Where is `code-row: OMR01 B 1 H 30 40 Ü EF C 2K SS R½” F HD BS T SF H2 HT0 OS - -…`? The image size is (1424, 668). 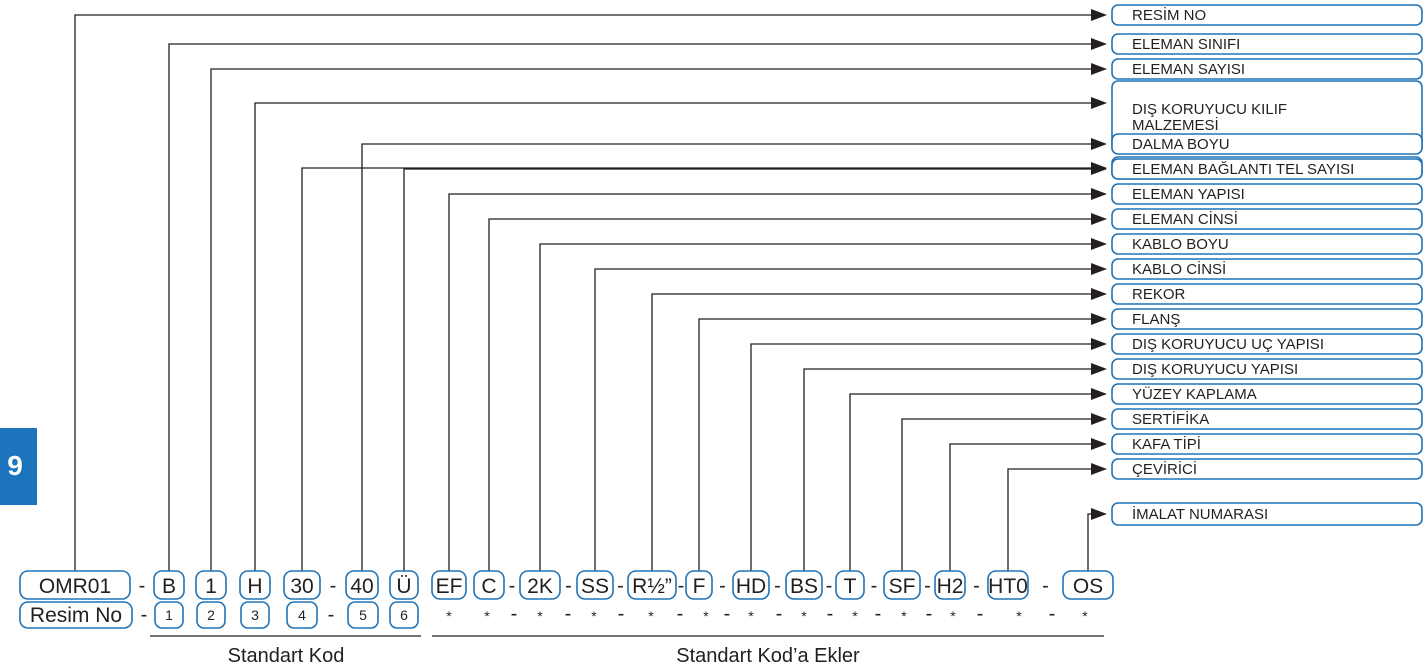
code-row: OMR01 B 1 H 30 40 Ü EF C 2K SS R½” F HD BS T SF H2 HT0 OS - -… is located at coordinates (566, 585).